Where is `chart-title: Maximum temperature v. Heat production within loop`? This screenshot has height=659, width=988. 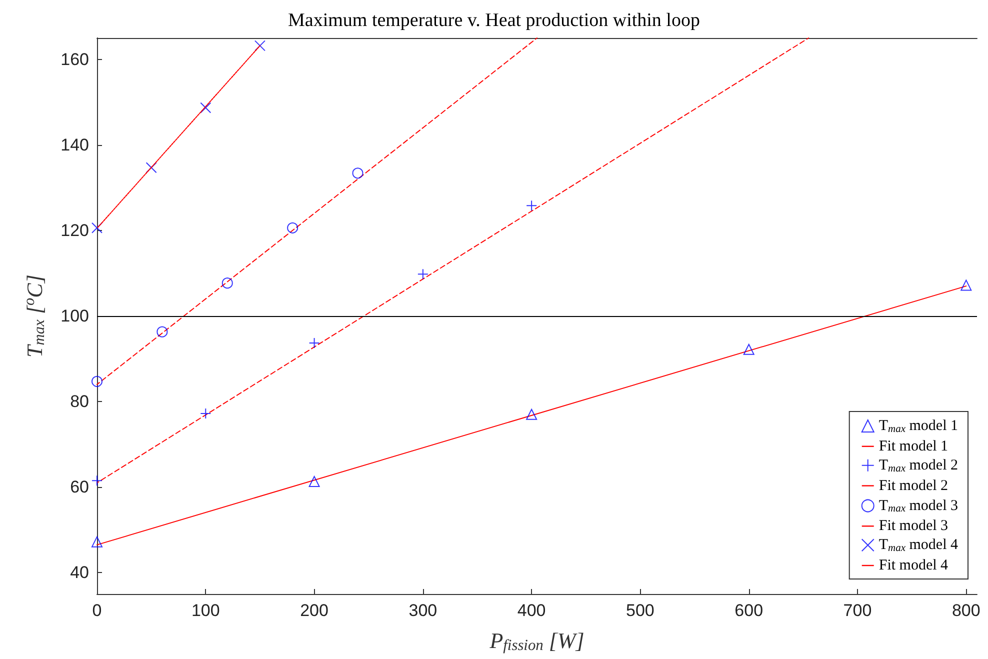
chart-title: Maximum temperature v. Heat production within loop is located at coordinates (494, 20).